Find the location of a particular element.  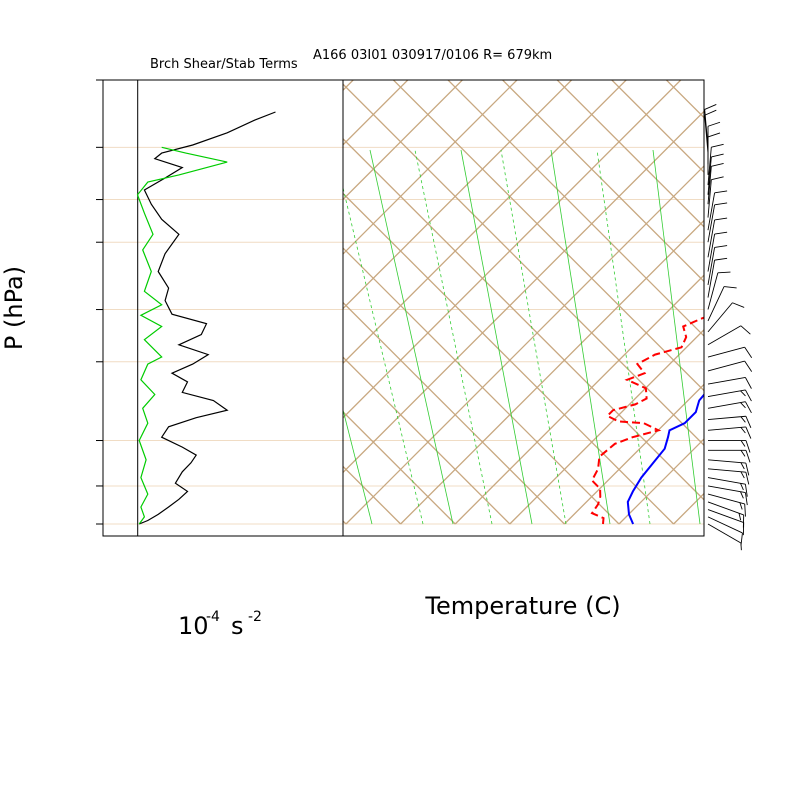

right-panel-title: A166 03I01 030917/0106 R= 679km is located at coordinates (432, 55).